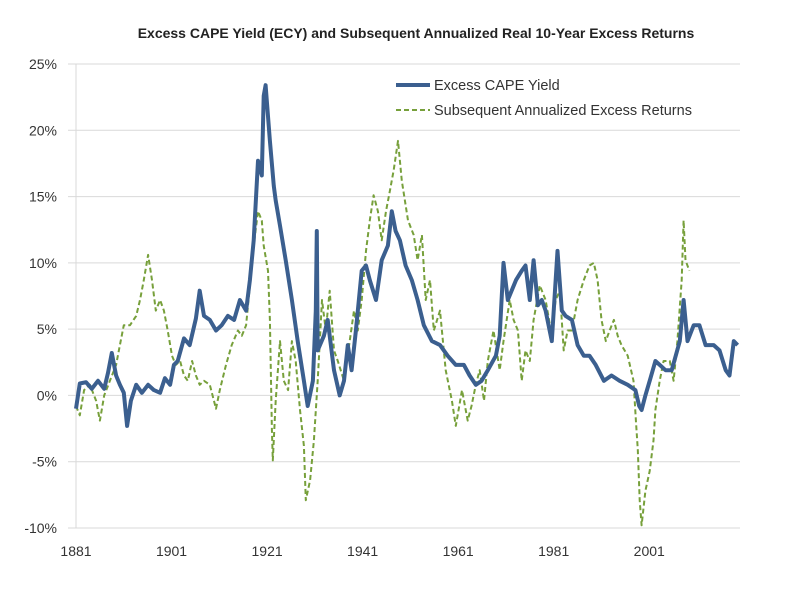 This screenshot has width=800, height=592. What do you see at coordinates (563, 111) in the screenshot?
I see `legend-label-subsequent-returns: Subsequent Annualized Excess Returns` at bounding box center [563, 111].